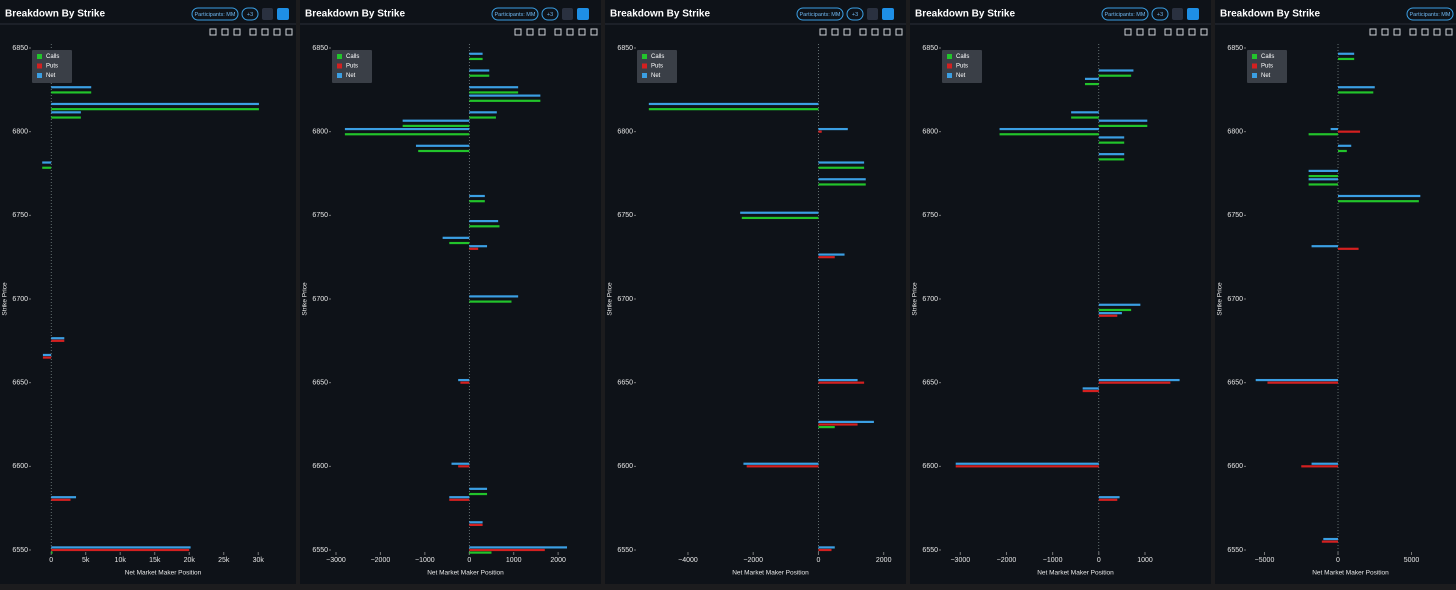 This screenshot has width=1456, height=590. I want to click on badge-label: Participants: MM, so click(1430, 15).